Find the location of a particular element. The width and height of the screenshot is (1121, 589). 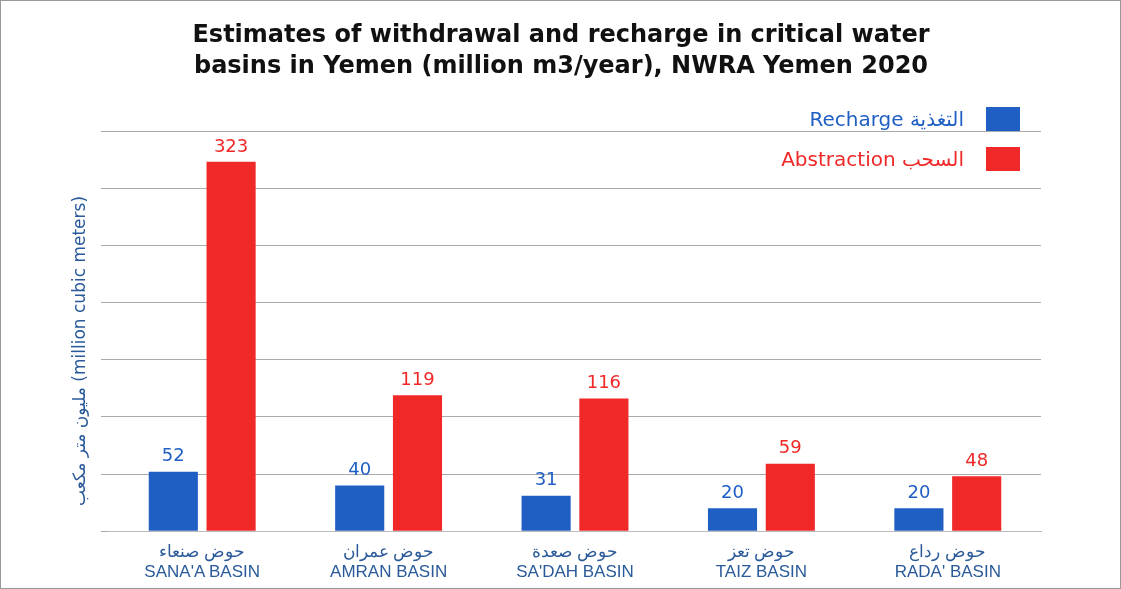

data-label: 52 is located at coordinates (173, 455).